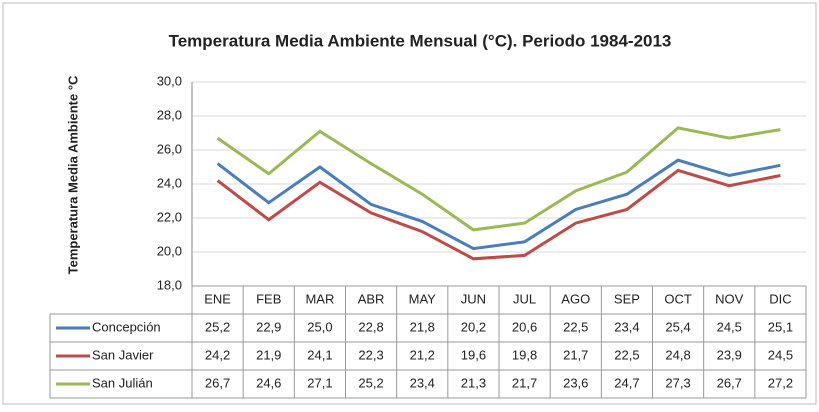 The height and width of the screenshot is (412, 819). Describe the element at coordinates (729, 298) in the screenshot. I see `x-tick-label: NOV` at that location.